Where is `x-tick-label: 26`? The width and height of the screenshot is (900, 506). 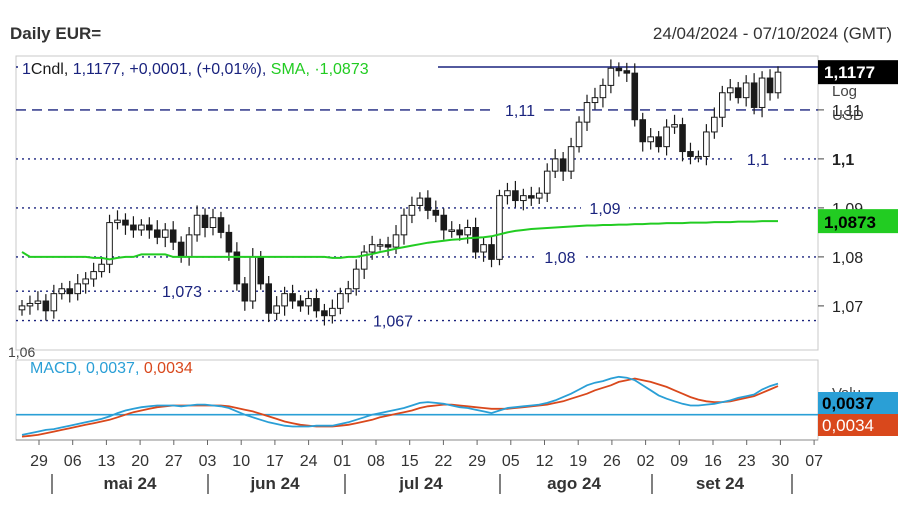 x-tick-label: 26 is located at coordinates (612, 461).